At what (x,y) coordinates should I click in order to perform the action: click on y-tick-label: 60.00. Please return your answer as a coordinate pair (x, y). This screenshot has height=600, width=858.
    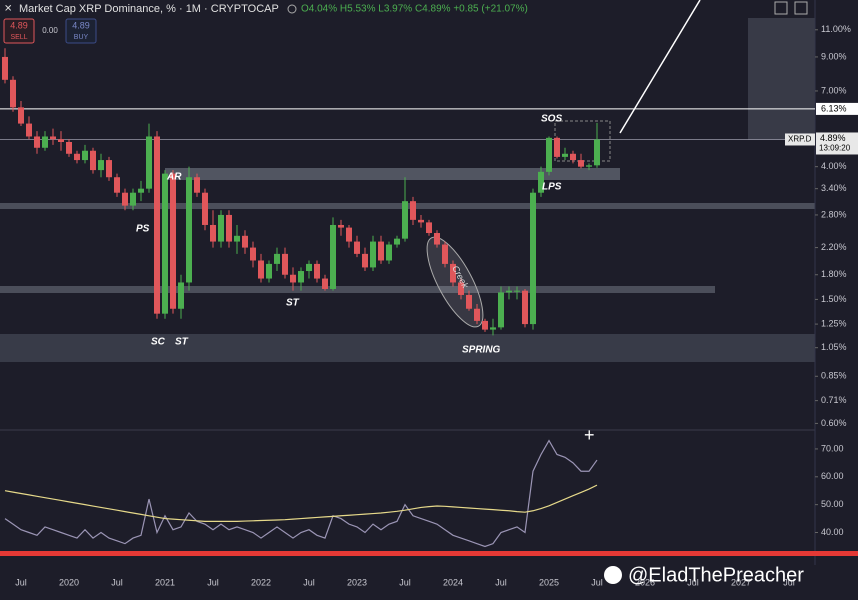
    Looking at the image, I should click on (832, 476).